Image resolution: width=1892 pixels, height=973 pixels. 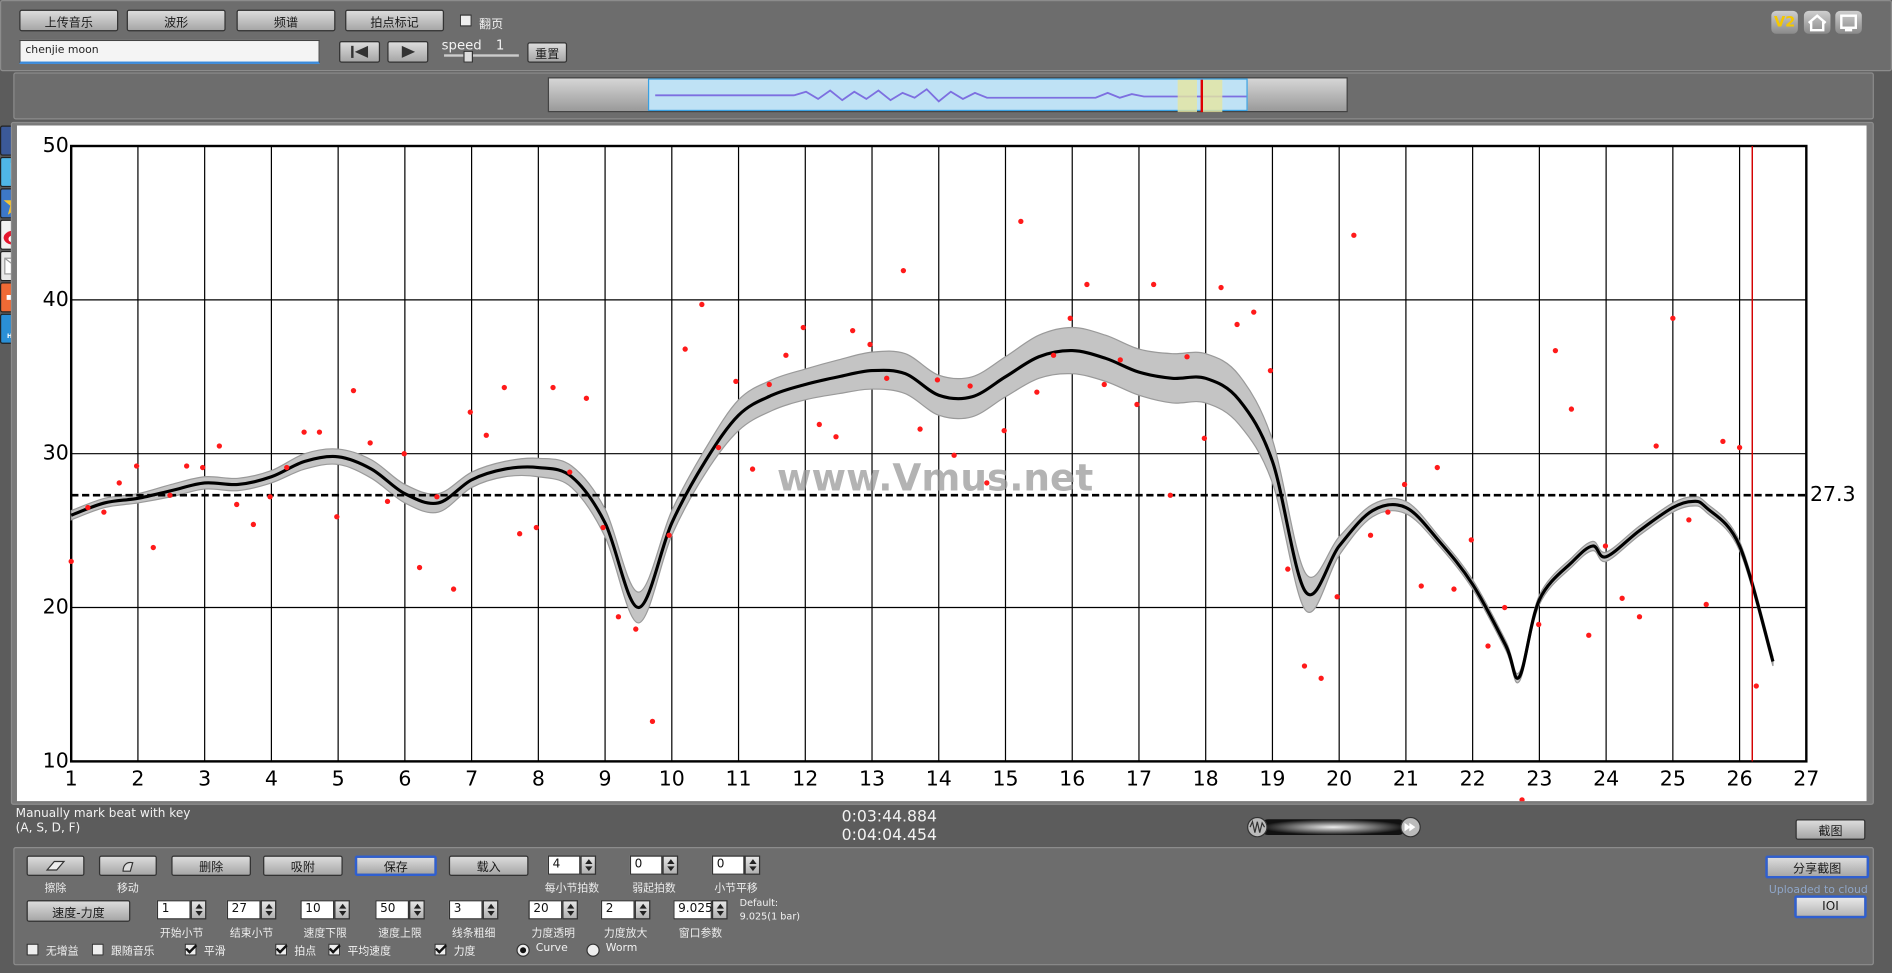 What do you see at coordinates (545, 910) in the screenshot?
I see `param-input: 20` at bounding box center [545, 910].